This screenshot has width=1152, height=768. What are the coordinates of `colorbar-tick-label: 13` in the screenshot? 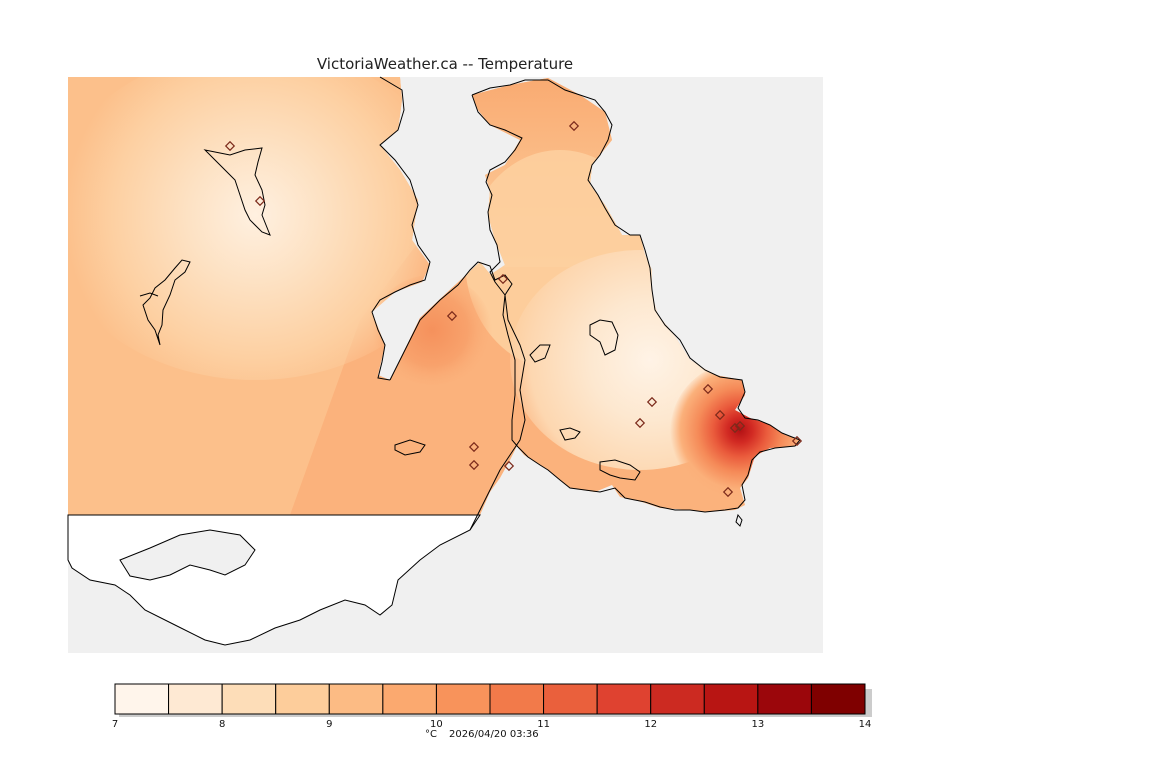 It's located at (757, 724).